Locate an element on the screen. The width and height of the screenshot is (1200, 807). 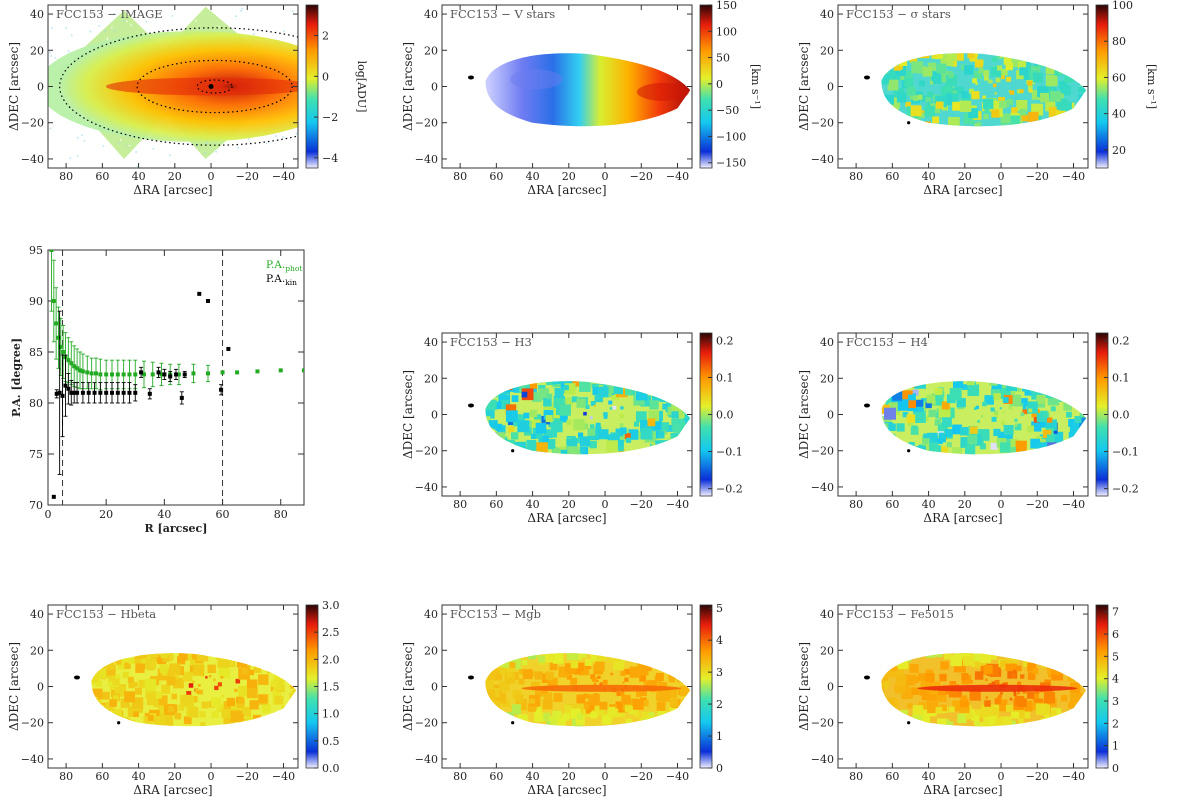
panel-title: FCC153 − σ stars is located at coordinates (898, 14).